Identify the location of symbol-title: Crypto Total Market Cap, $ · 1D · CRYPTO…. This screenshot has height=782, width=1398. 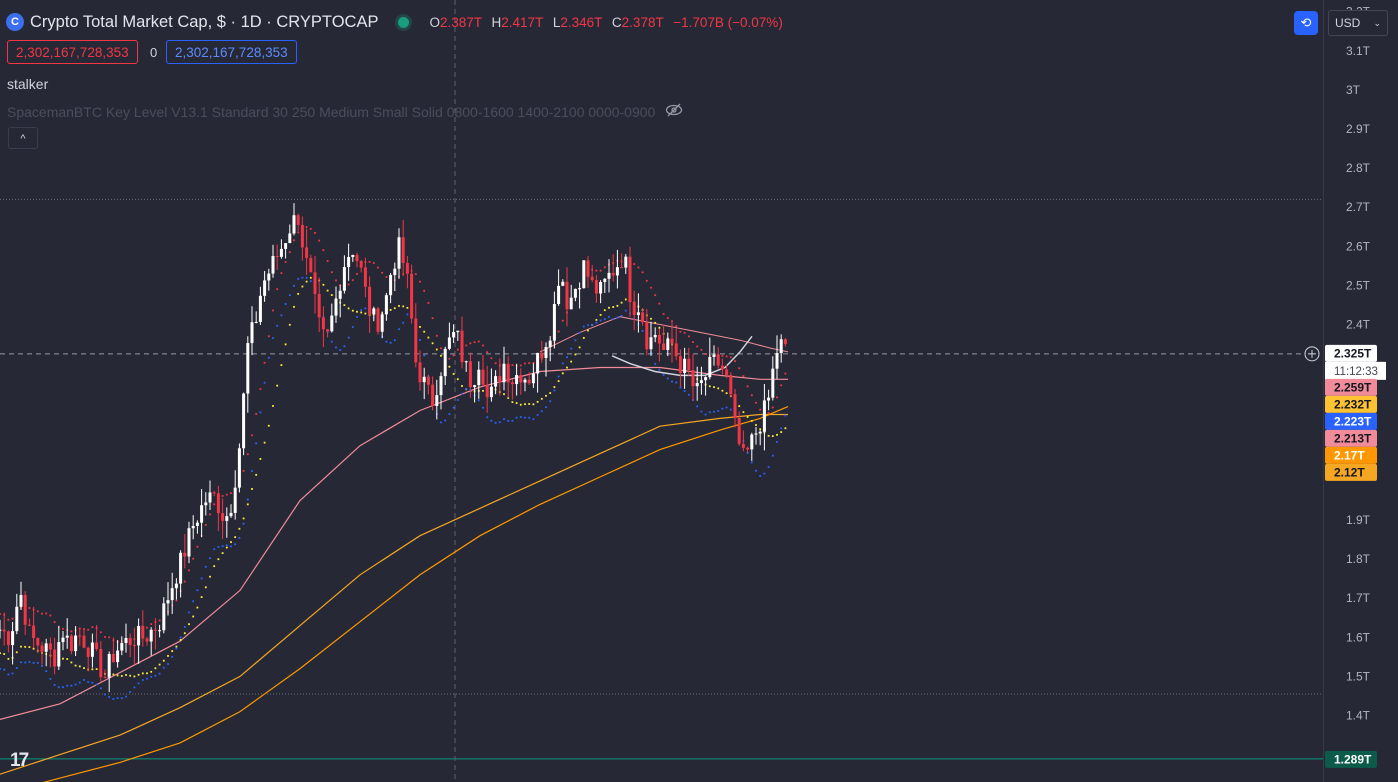
(204, 21).